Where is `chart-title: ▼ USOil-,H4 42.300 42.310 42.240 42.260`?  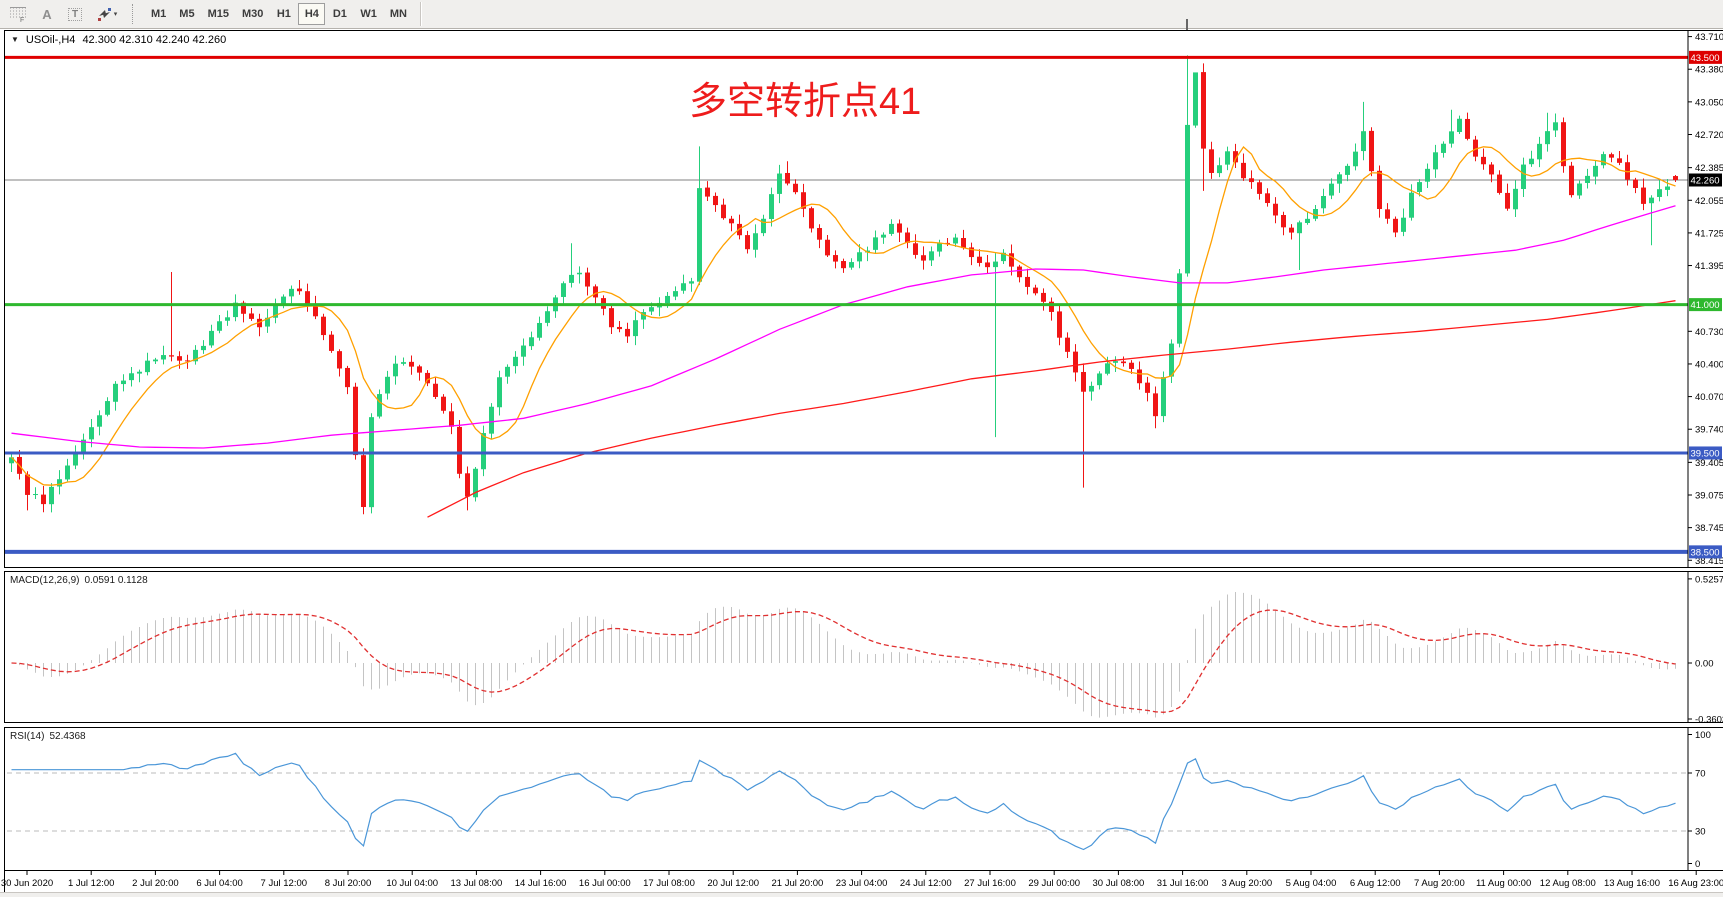
chart-title: ▼ USOil-,H4 42.300 42.310 42.240 42.260 is located at coordinates (118, 40).